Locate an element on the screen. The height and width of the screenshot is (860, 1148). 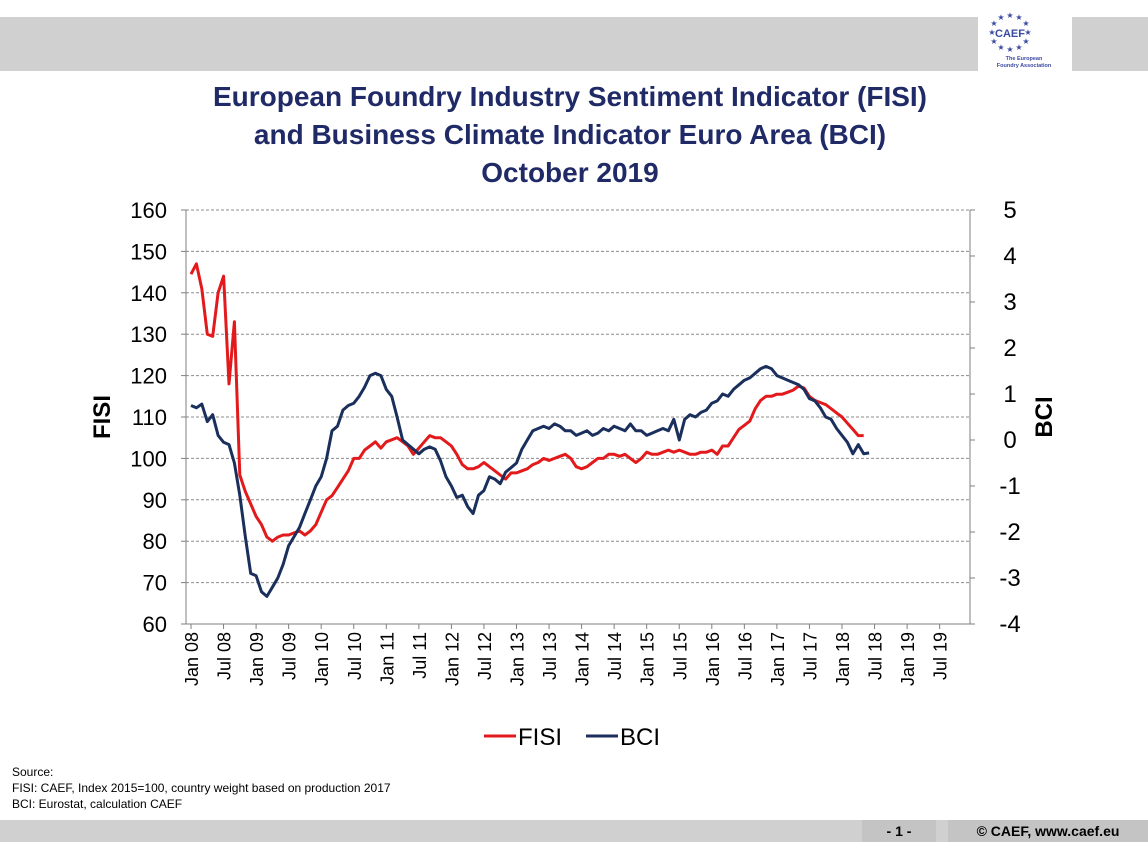
x-tick-label: Jan 09 is located at coordinates (257, 659).